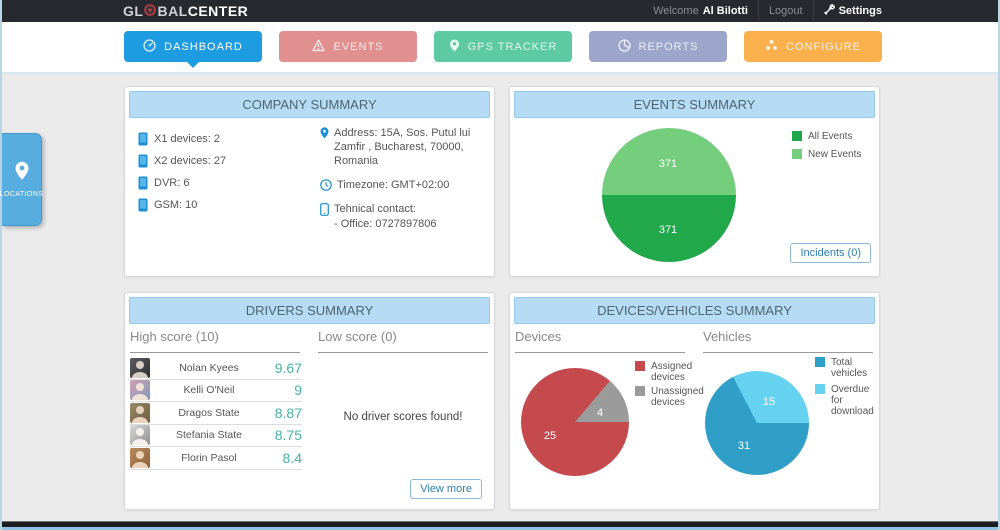 This screenshot has width=1000, height=530. I want to click on tab-label: EVENTS, so click(358, 46).